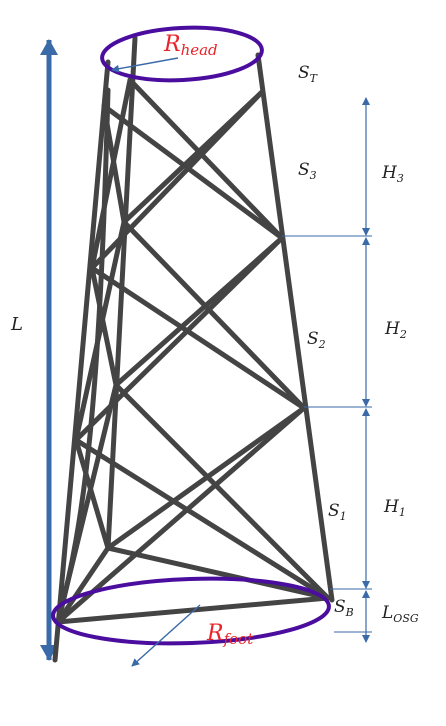 This screenshot has width=446, height=726. I want to click on h2-label: H2, so click(395, 330).